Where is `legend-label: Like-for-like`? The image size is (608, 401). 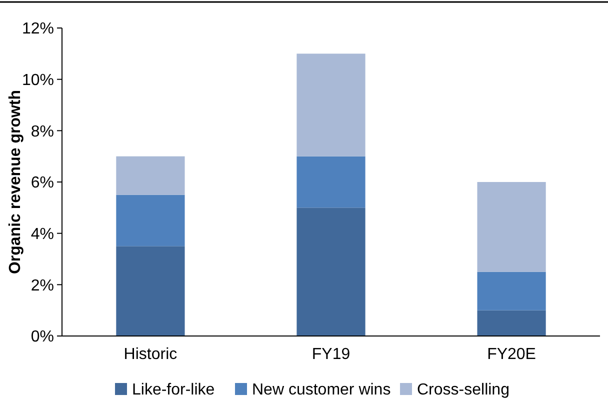 legend-label: Like-for-like is located at coordinates (173, 390).